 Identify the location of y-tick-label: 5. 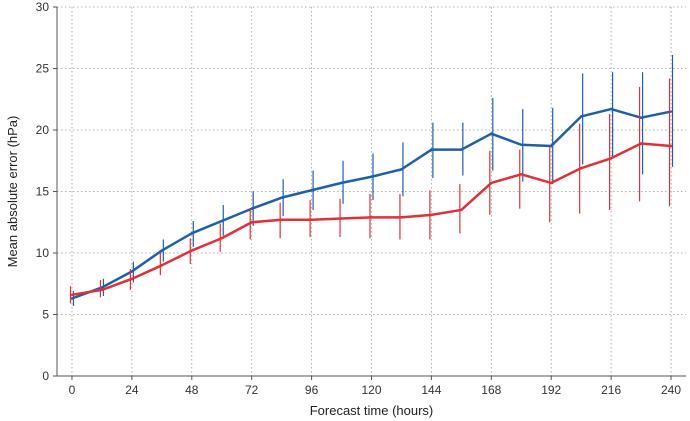
(45, 315).